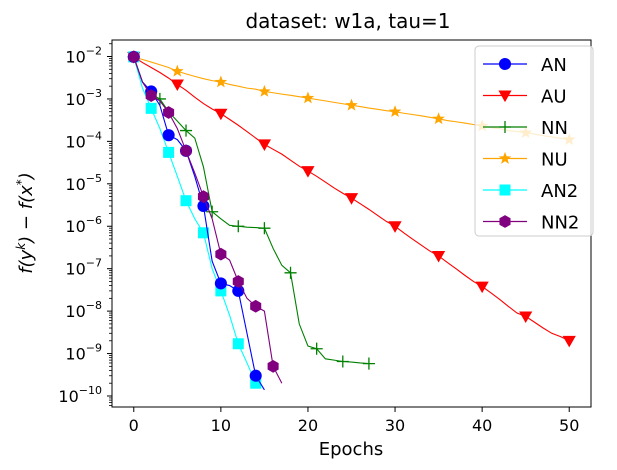 This screenshot has height=470, width=617. What do you see at coordinates (554, 97) in the screenshot?
I see `legend-label: AU` at bounding box center [554, 97].